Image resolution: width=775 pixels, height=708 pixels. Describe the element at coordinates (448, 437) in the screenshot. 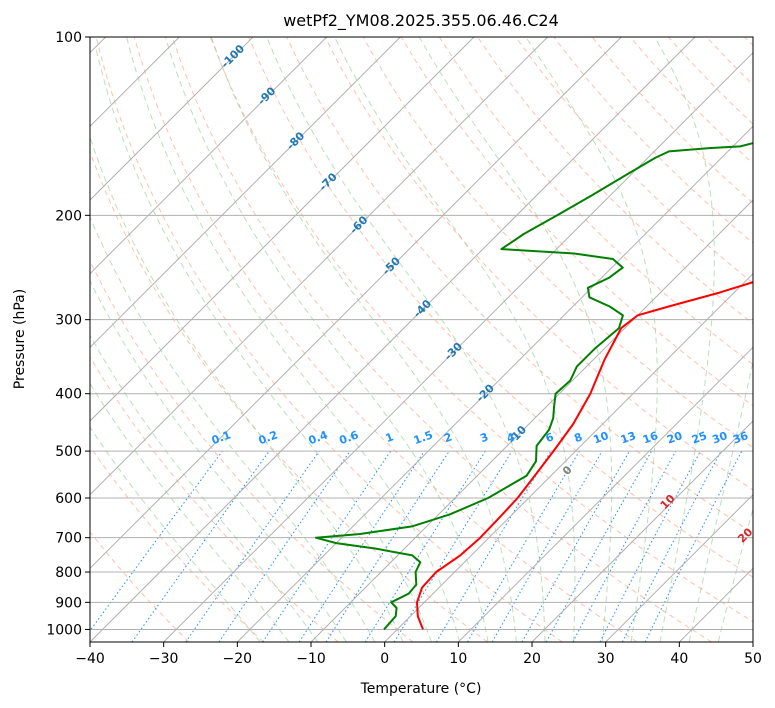

I see `mixing-ratio-label: 2` at that location.